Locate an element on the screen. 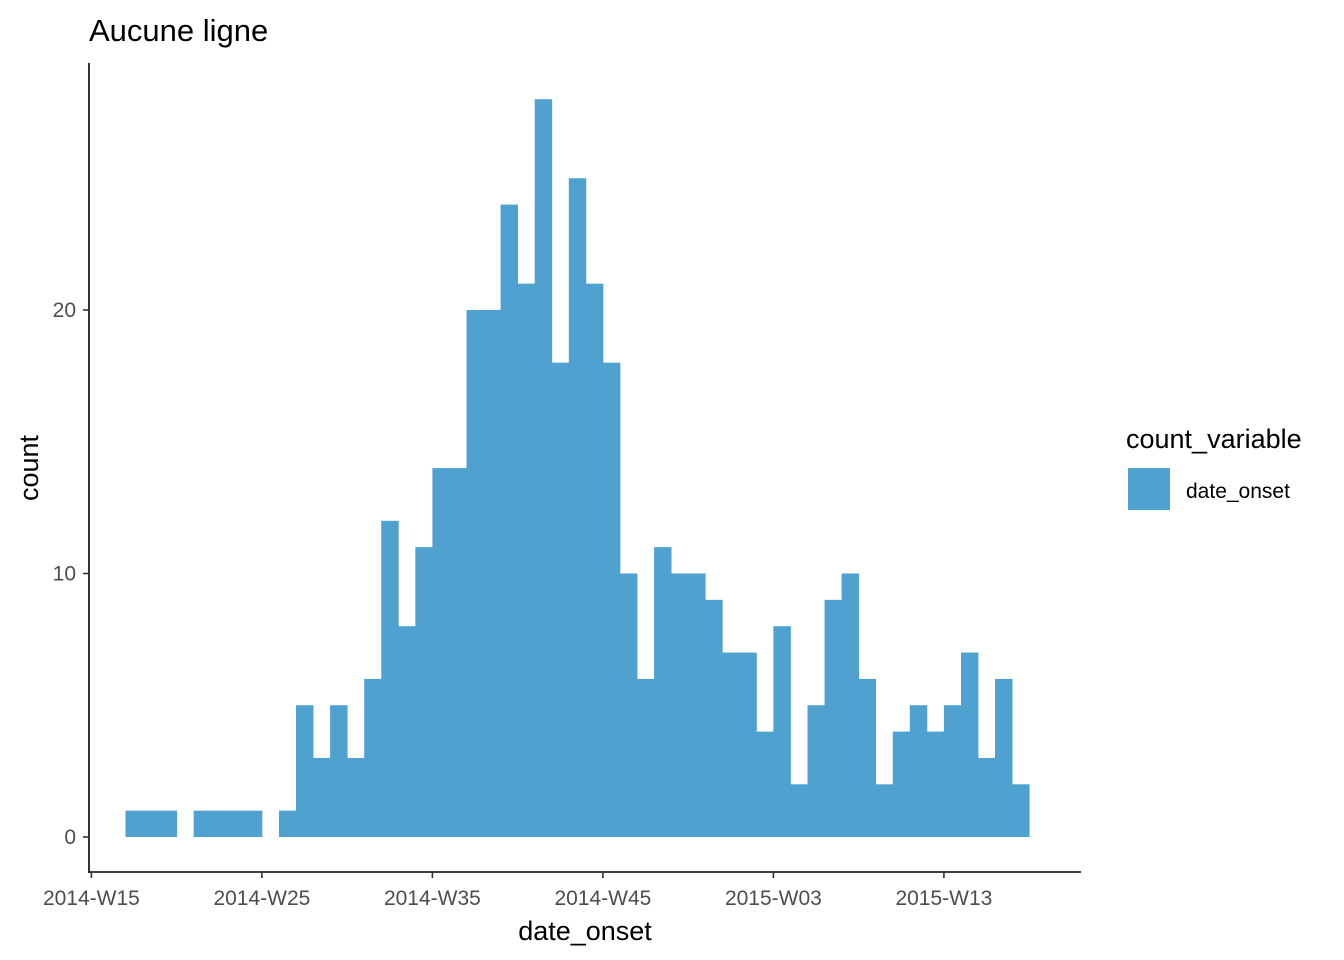 The image size is (1344, 960). bar-2014-W21 is located at coordinates (202, 823).